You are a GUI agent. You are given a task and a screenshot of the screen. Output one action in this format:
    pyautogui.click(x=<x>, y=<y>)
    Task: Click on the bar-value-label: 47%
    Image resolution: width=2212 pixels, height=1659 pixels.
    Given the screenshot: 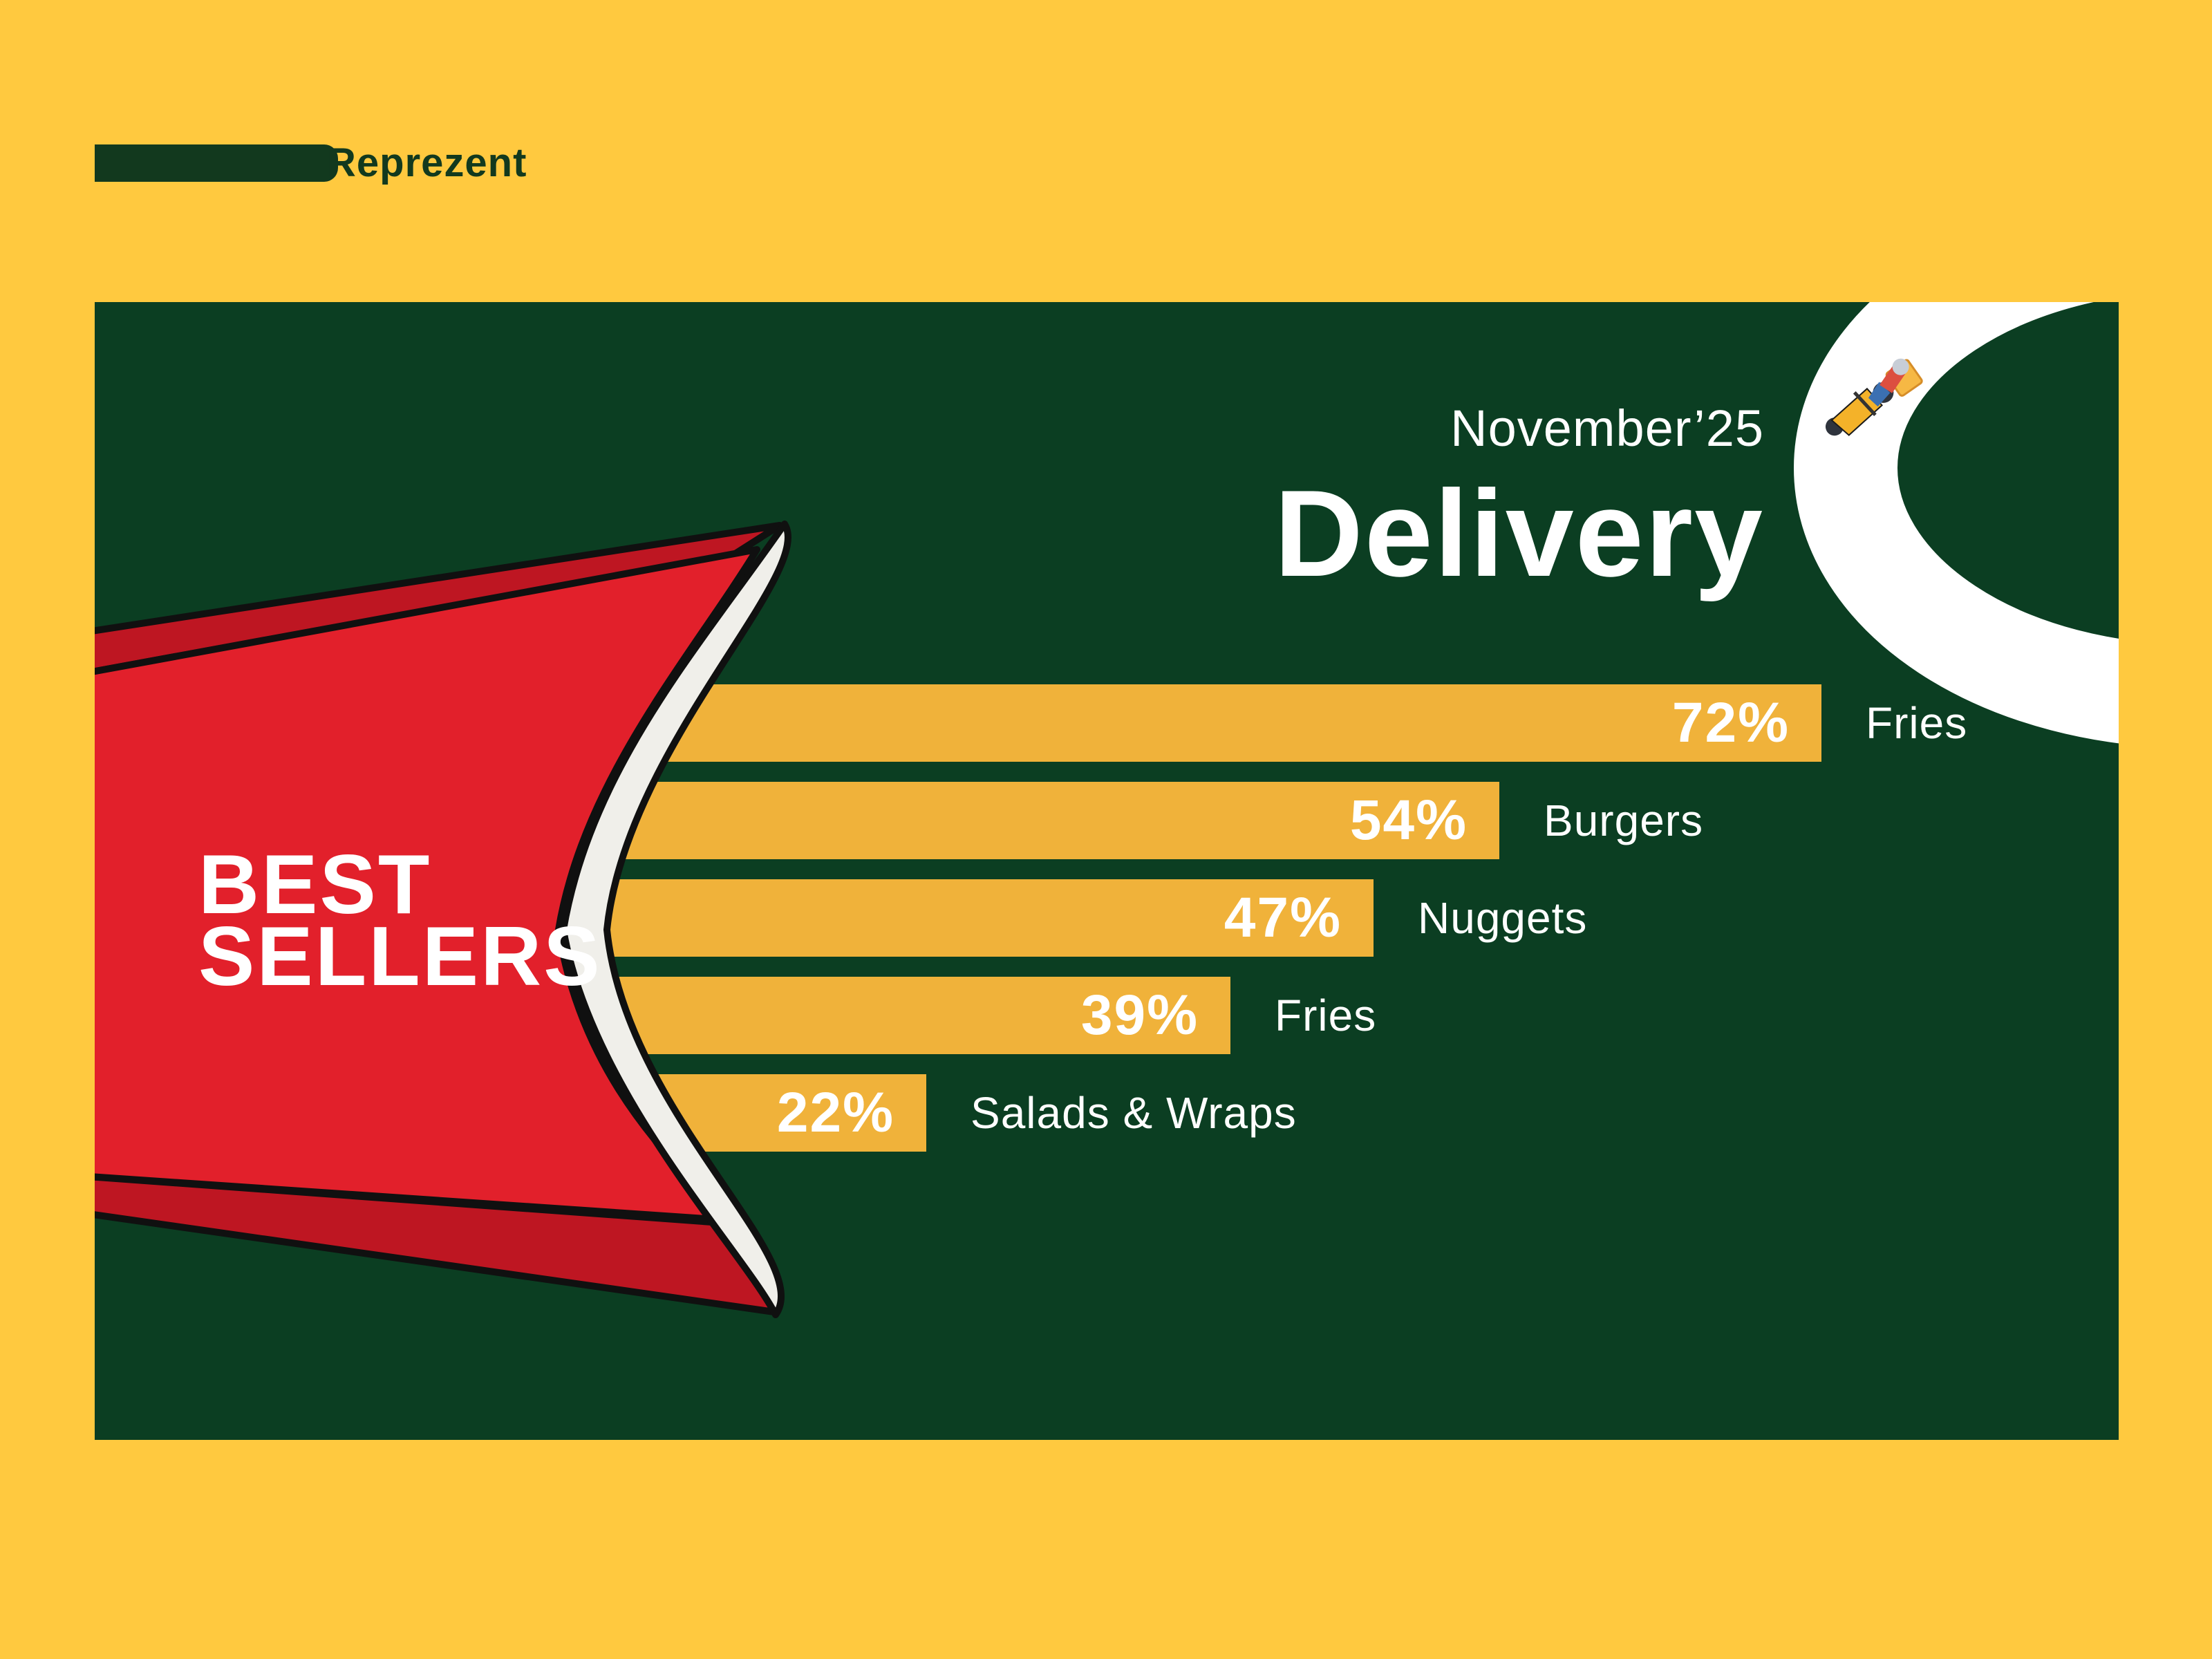 What is the action you would take?
    pyautogui.click(x=1283, y=917)
    